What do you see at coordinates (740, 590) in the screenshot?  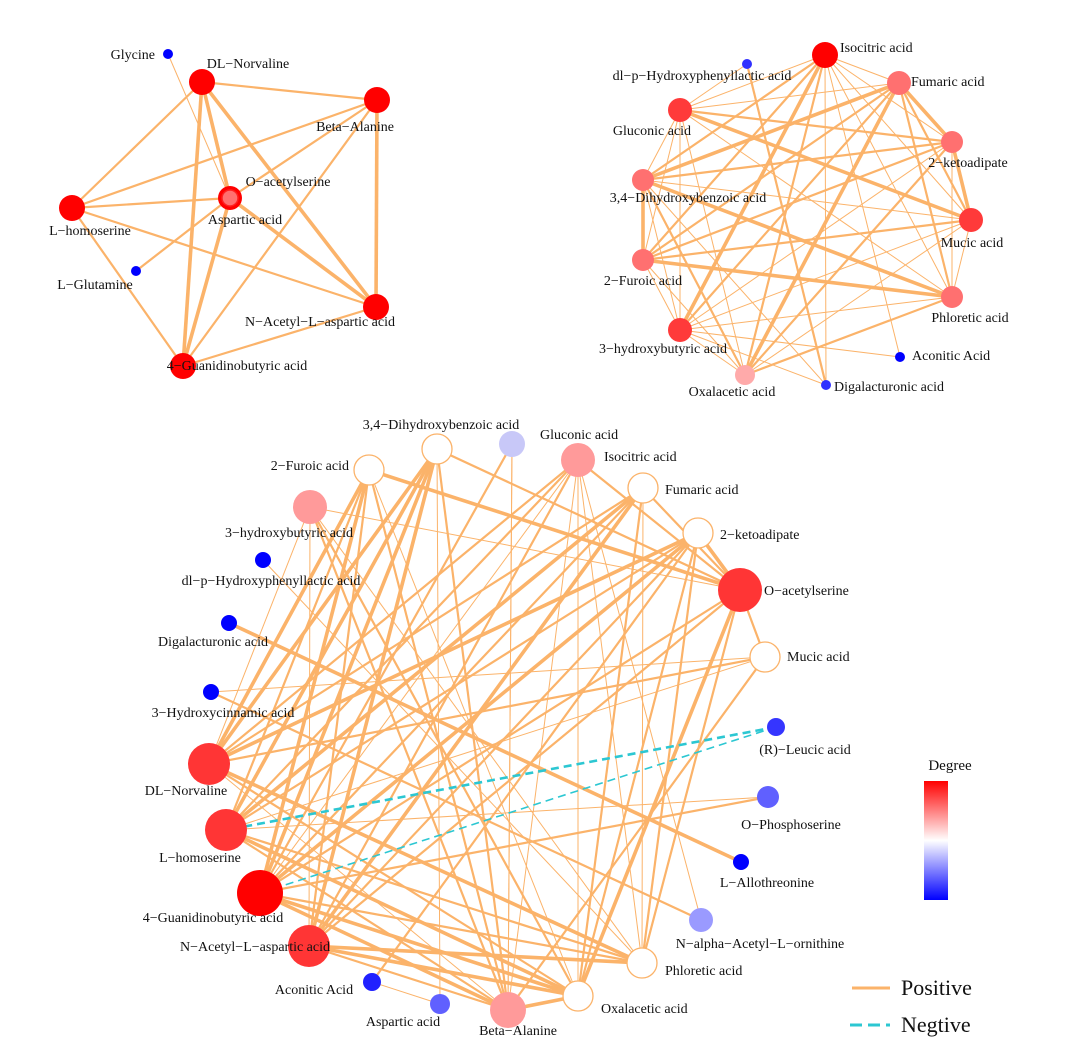 I see `node-o-acetylserine` at bounding box center [740, 590].